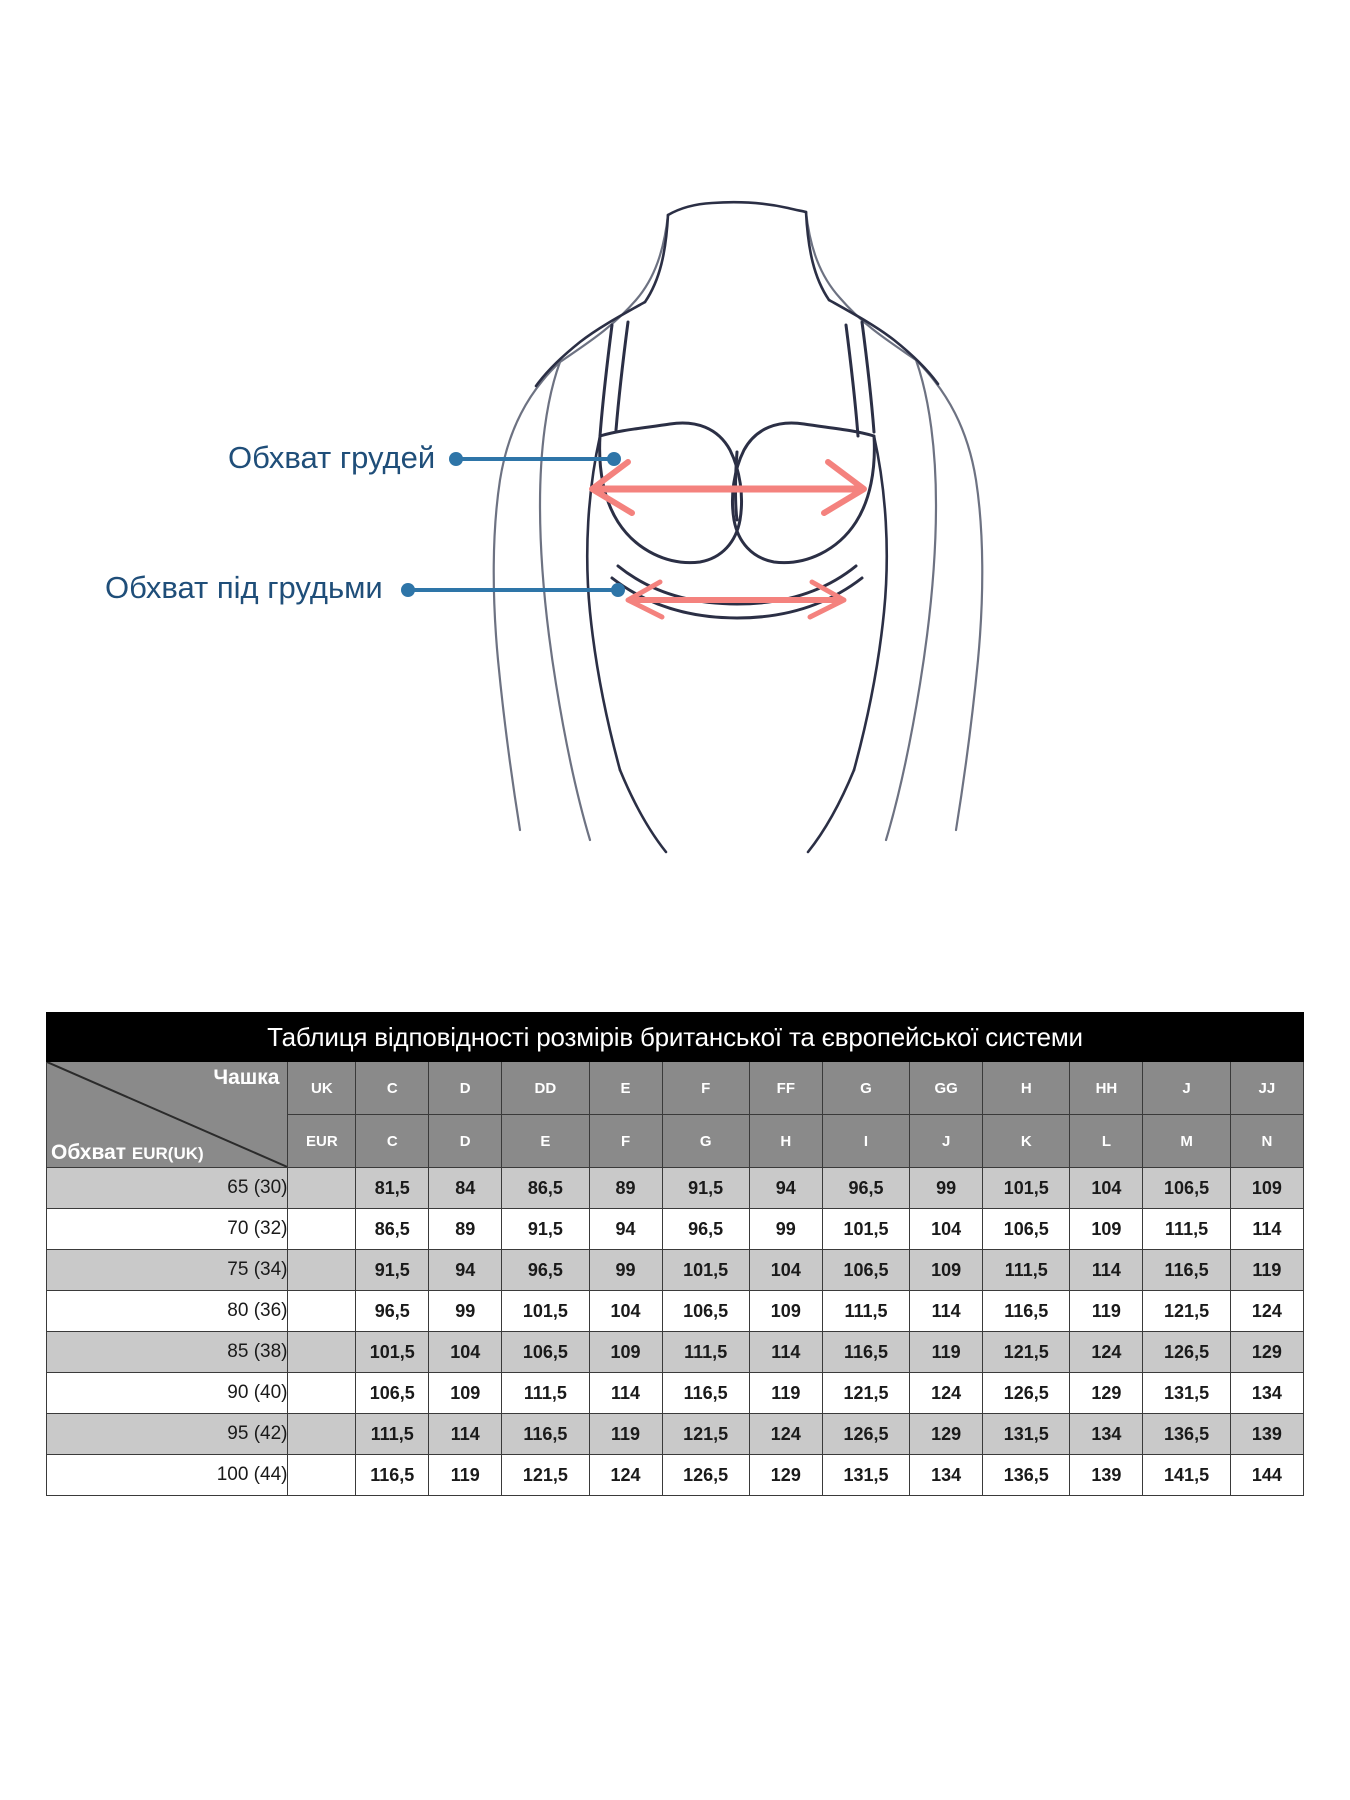  Describe the element at coordinates (465, 1088) in the screenshot. I see `header-uk-cup-1: D` at that location.